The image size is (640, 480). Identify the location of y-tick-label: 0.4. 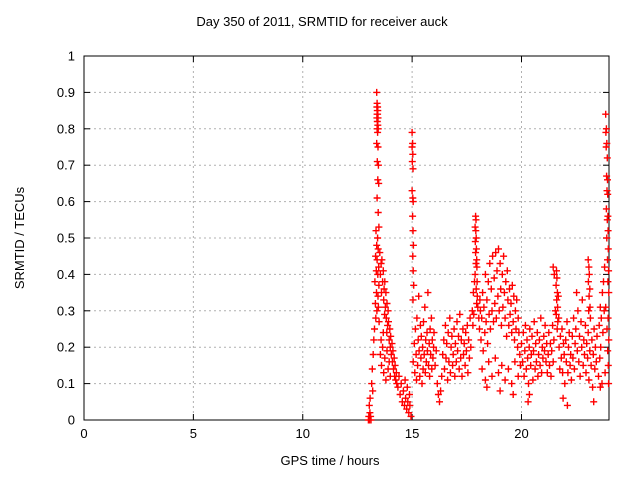
(66, 274).